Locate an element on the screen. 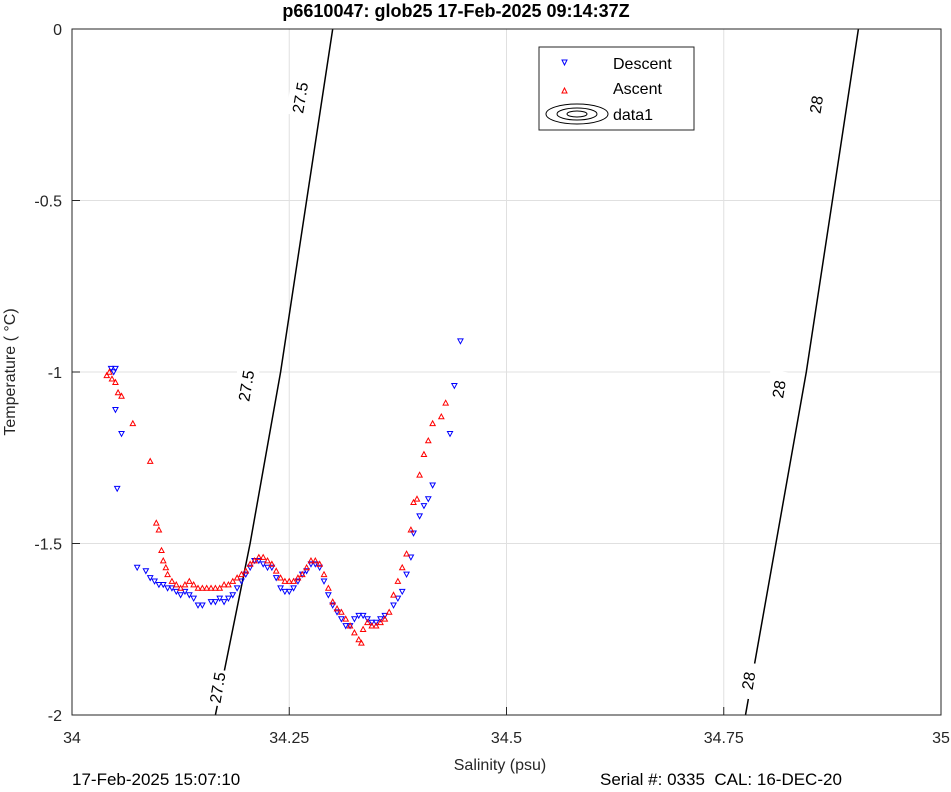 This screenshot has width=951, height=792. footer-timestamp: 17-Feb-2025 15:07:10 is located at coordinates (156, 779).